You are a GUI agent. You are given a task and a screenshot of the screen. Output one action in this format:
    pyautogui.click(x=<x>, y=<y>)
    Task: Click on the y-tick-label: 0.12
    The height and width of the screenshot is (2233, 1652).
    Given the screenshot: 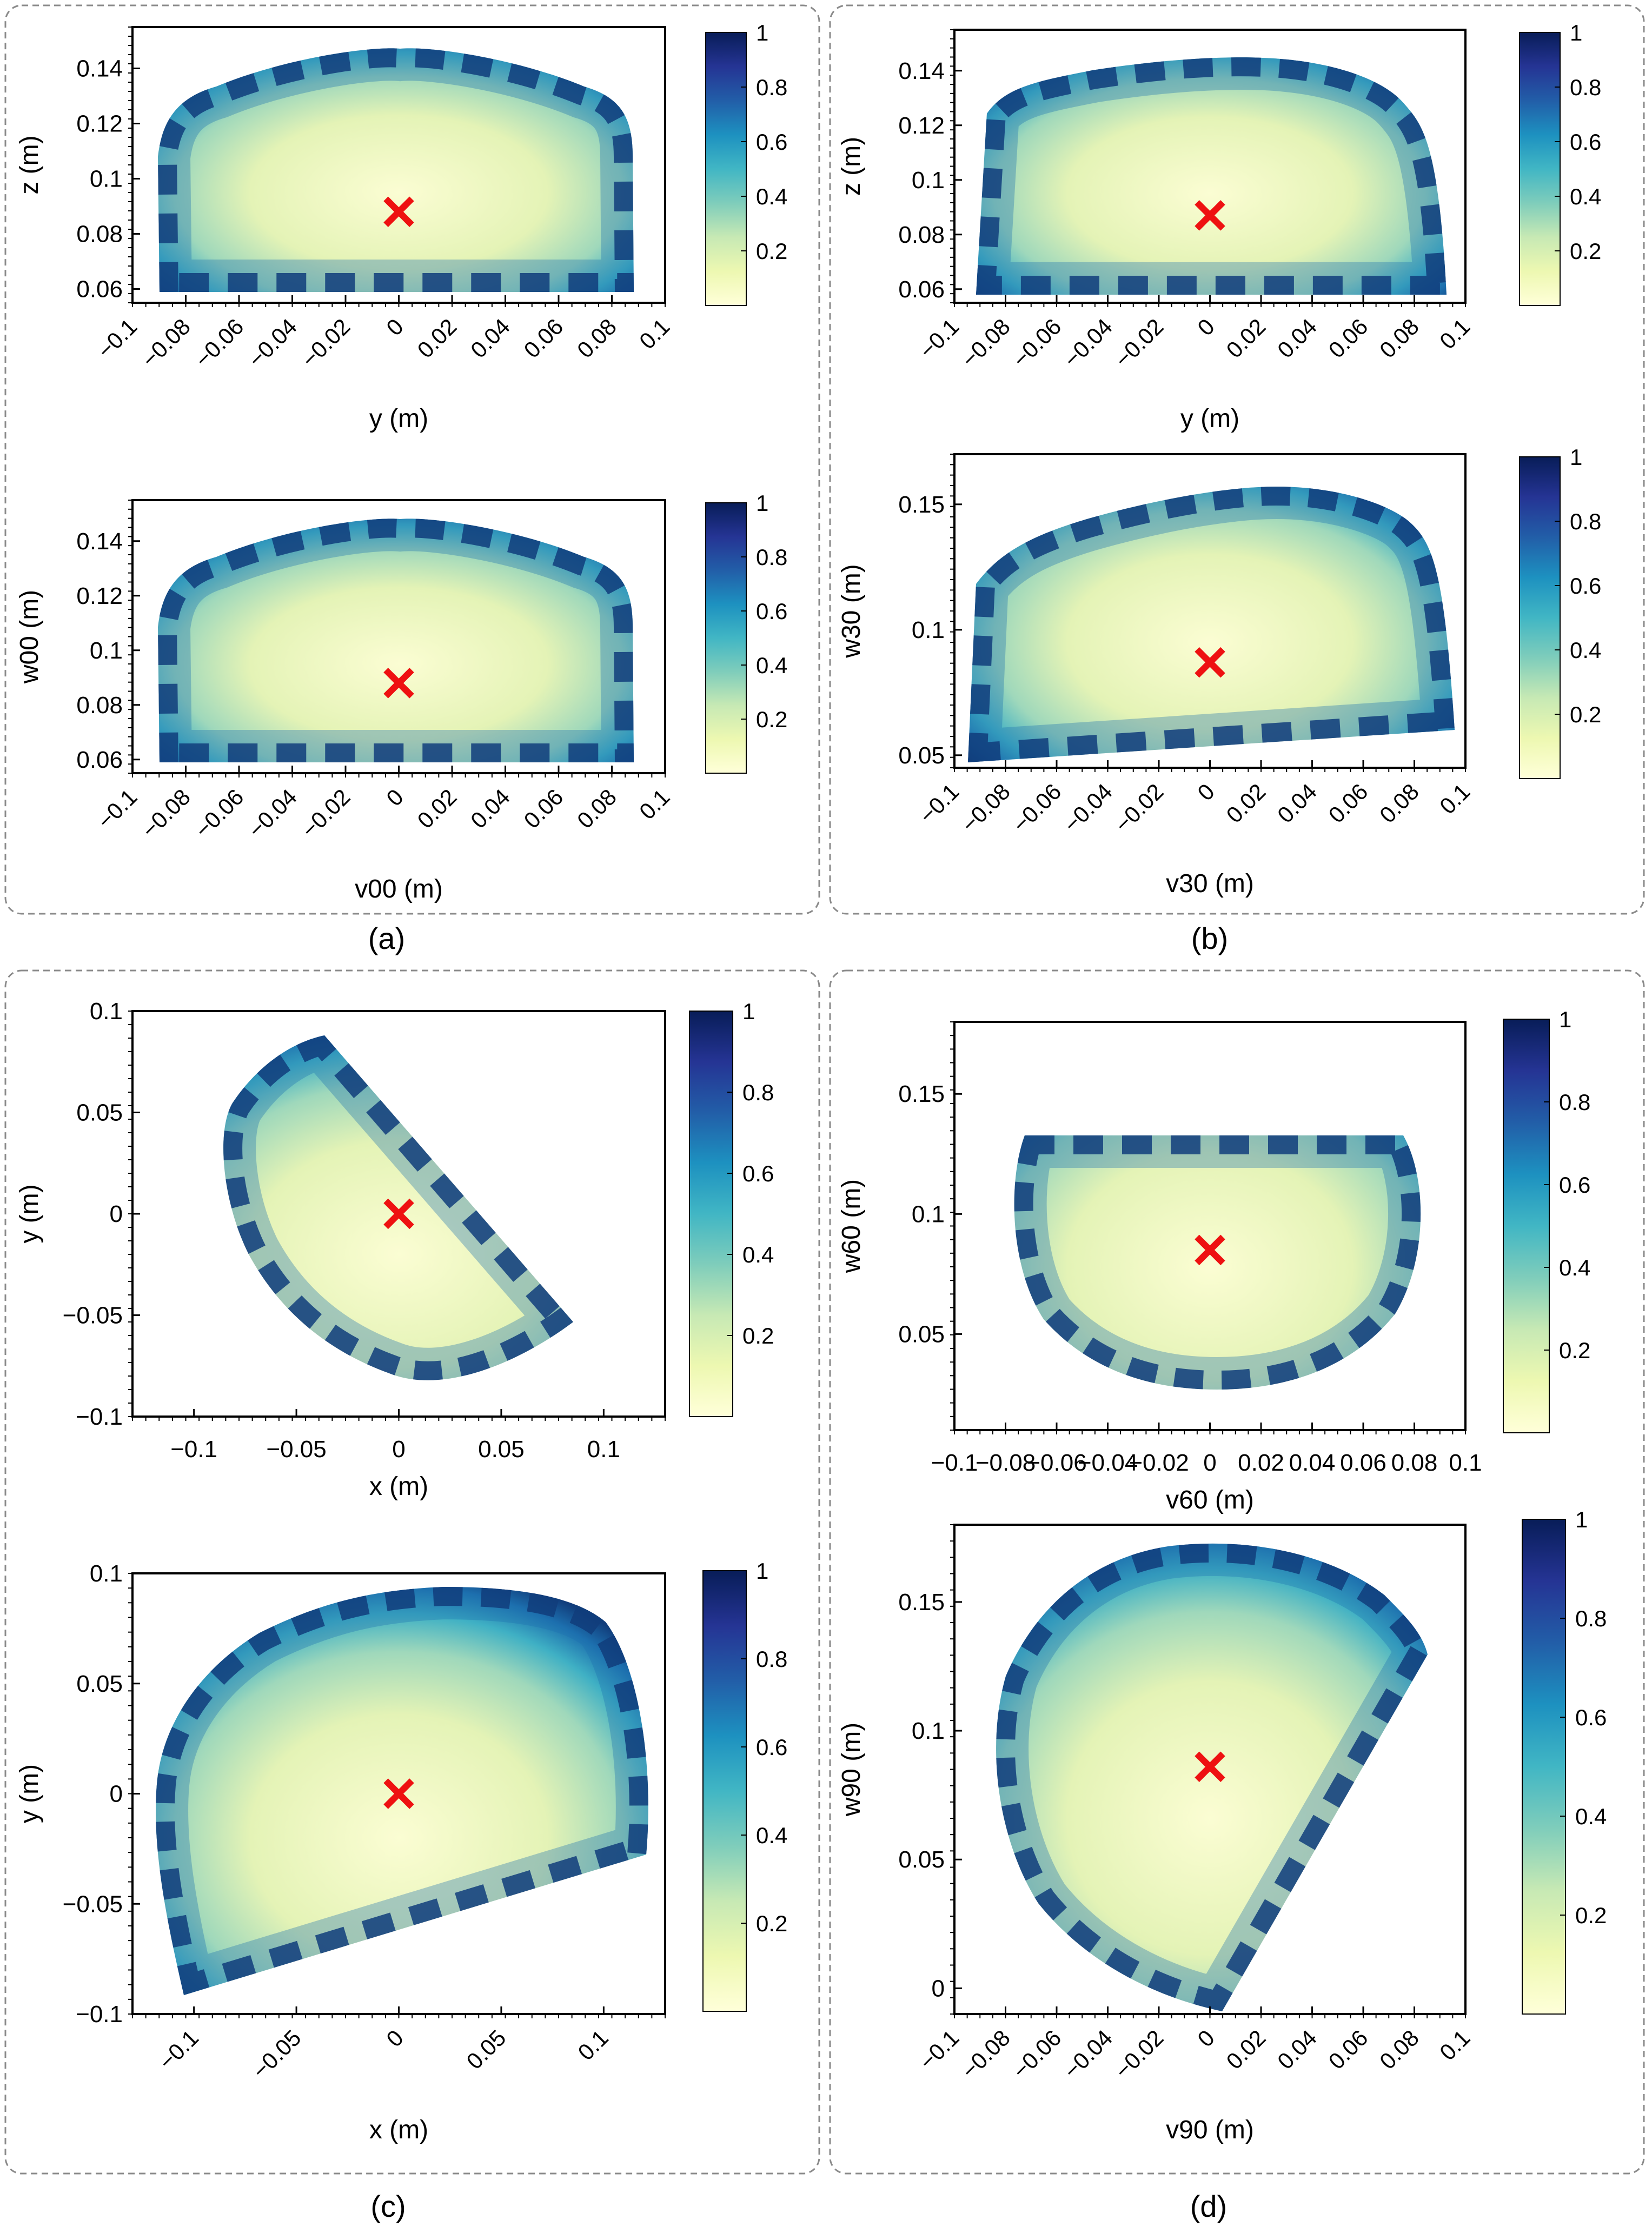 What is the action you would take?
    pyautogui.click(x=921, y=126)
    